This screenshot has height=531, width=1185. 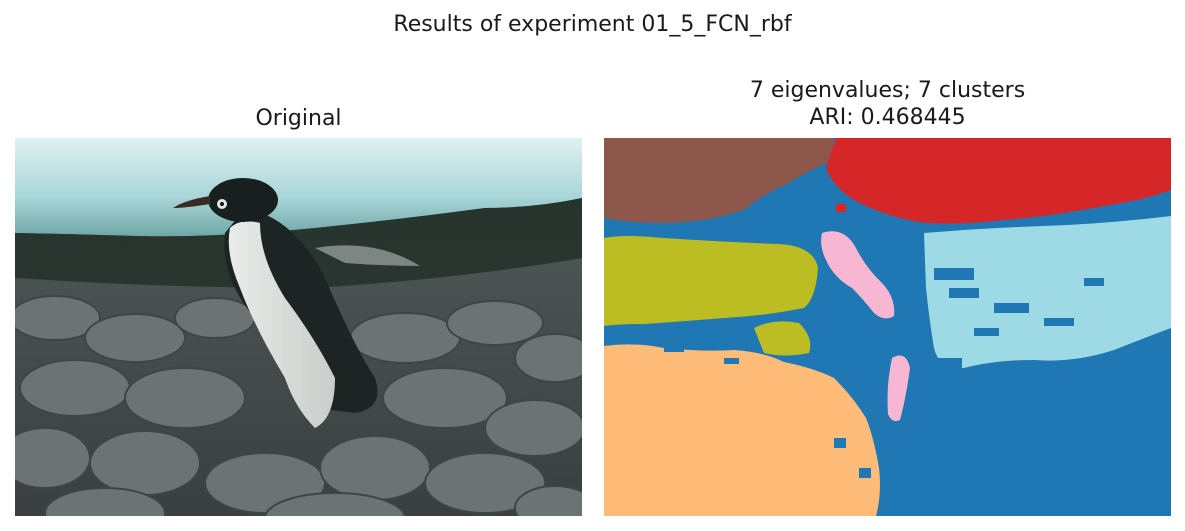 What do you see at coordinates (887, 117) in the screenshot?
I see `segmentation-title-line2: ARI: 0.468445` at bounding box center [887, 117].